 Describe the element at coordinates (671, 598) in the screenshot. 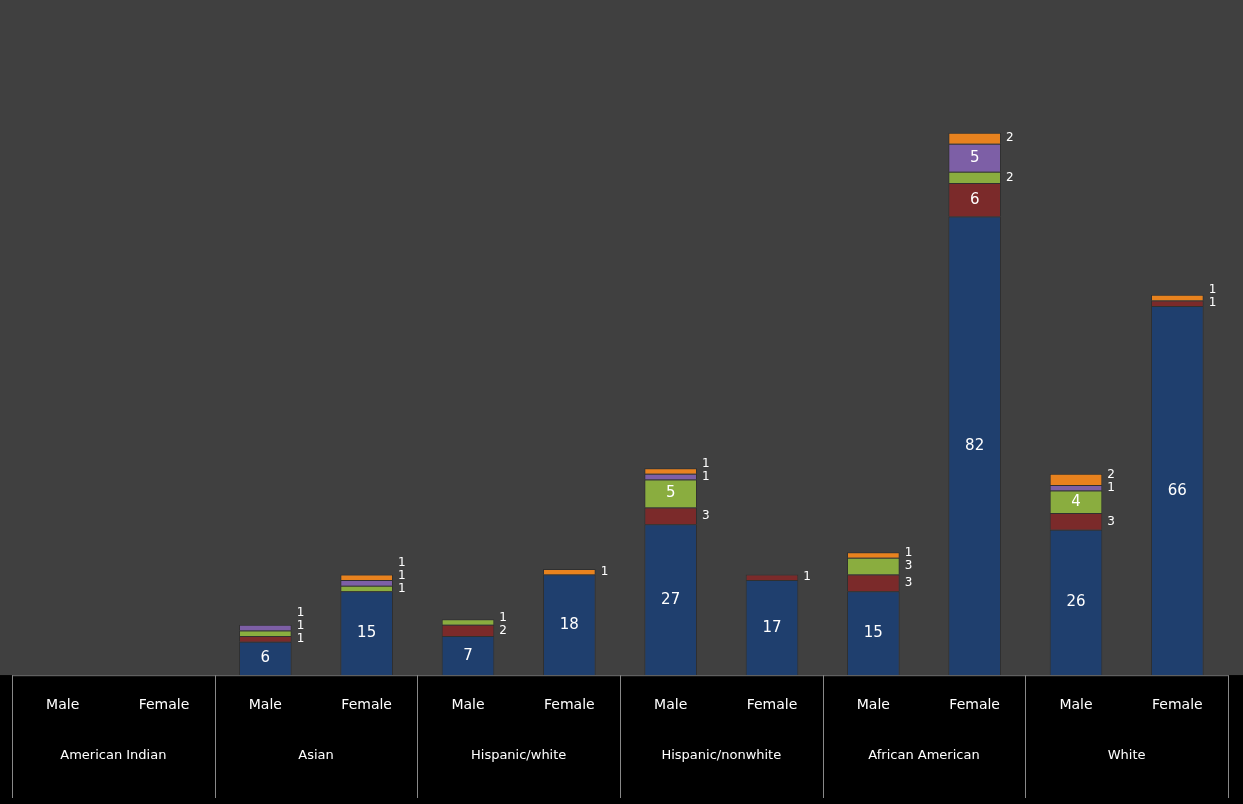

I see `data-label: 27` at that location.